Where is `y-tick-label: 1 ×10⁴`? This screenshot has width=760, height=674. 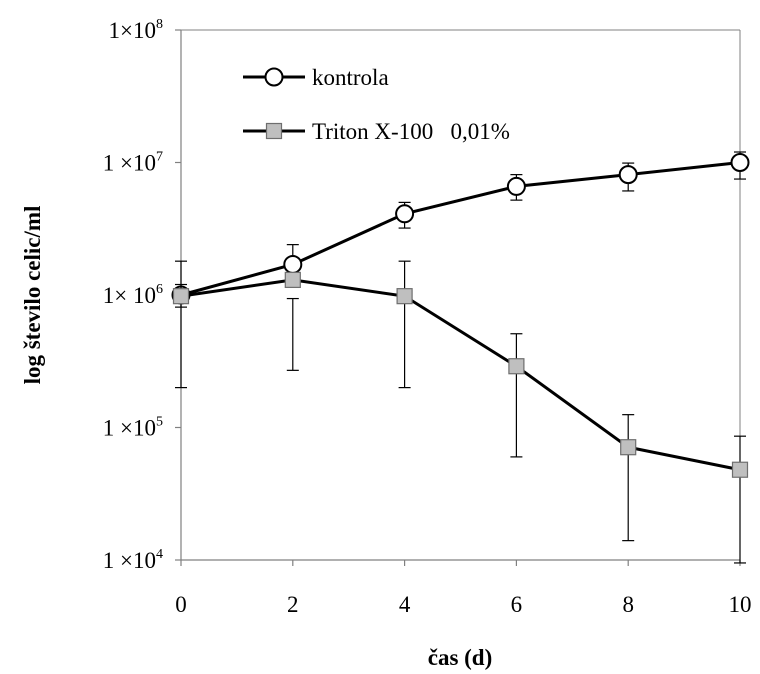
y-tick-label: 1 ×10⁴ is located at coordinates (133, 560).